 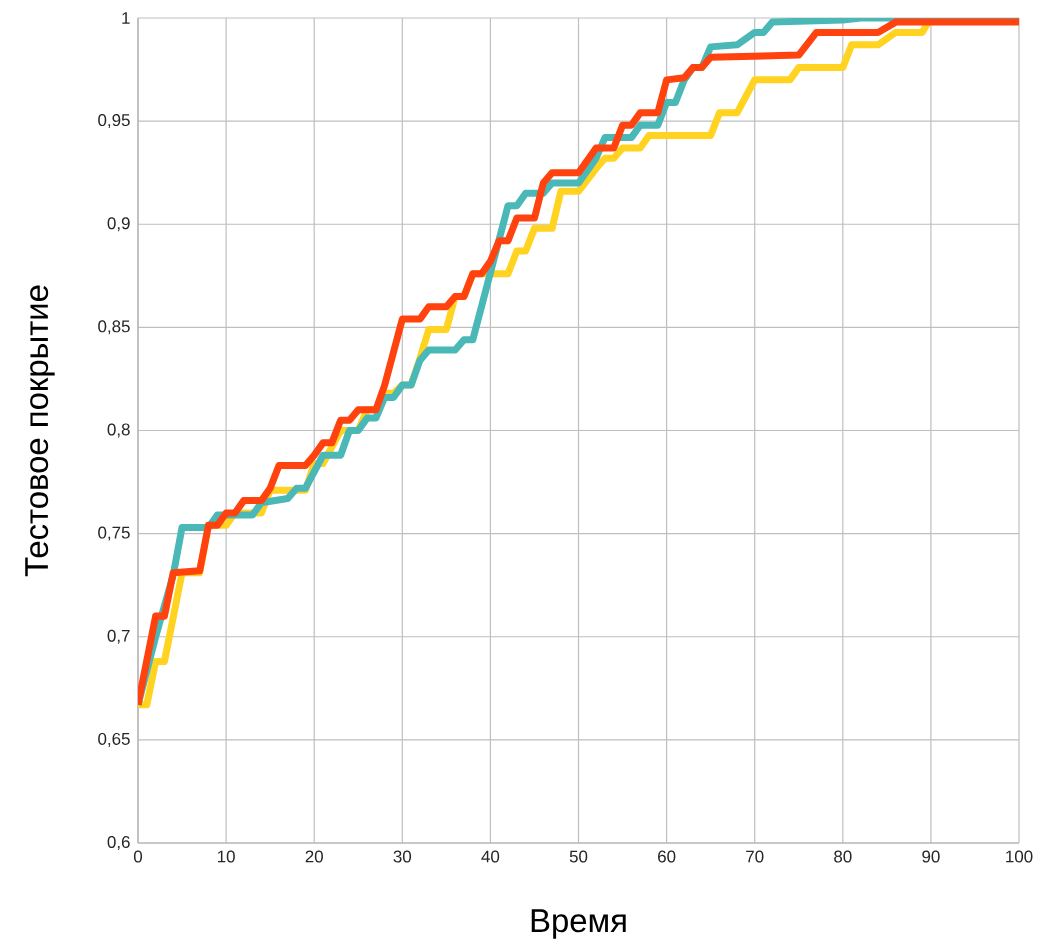 I want to click on x-axis-title: Время, so click(x=578, y=924).